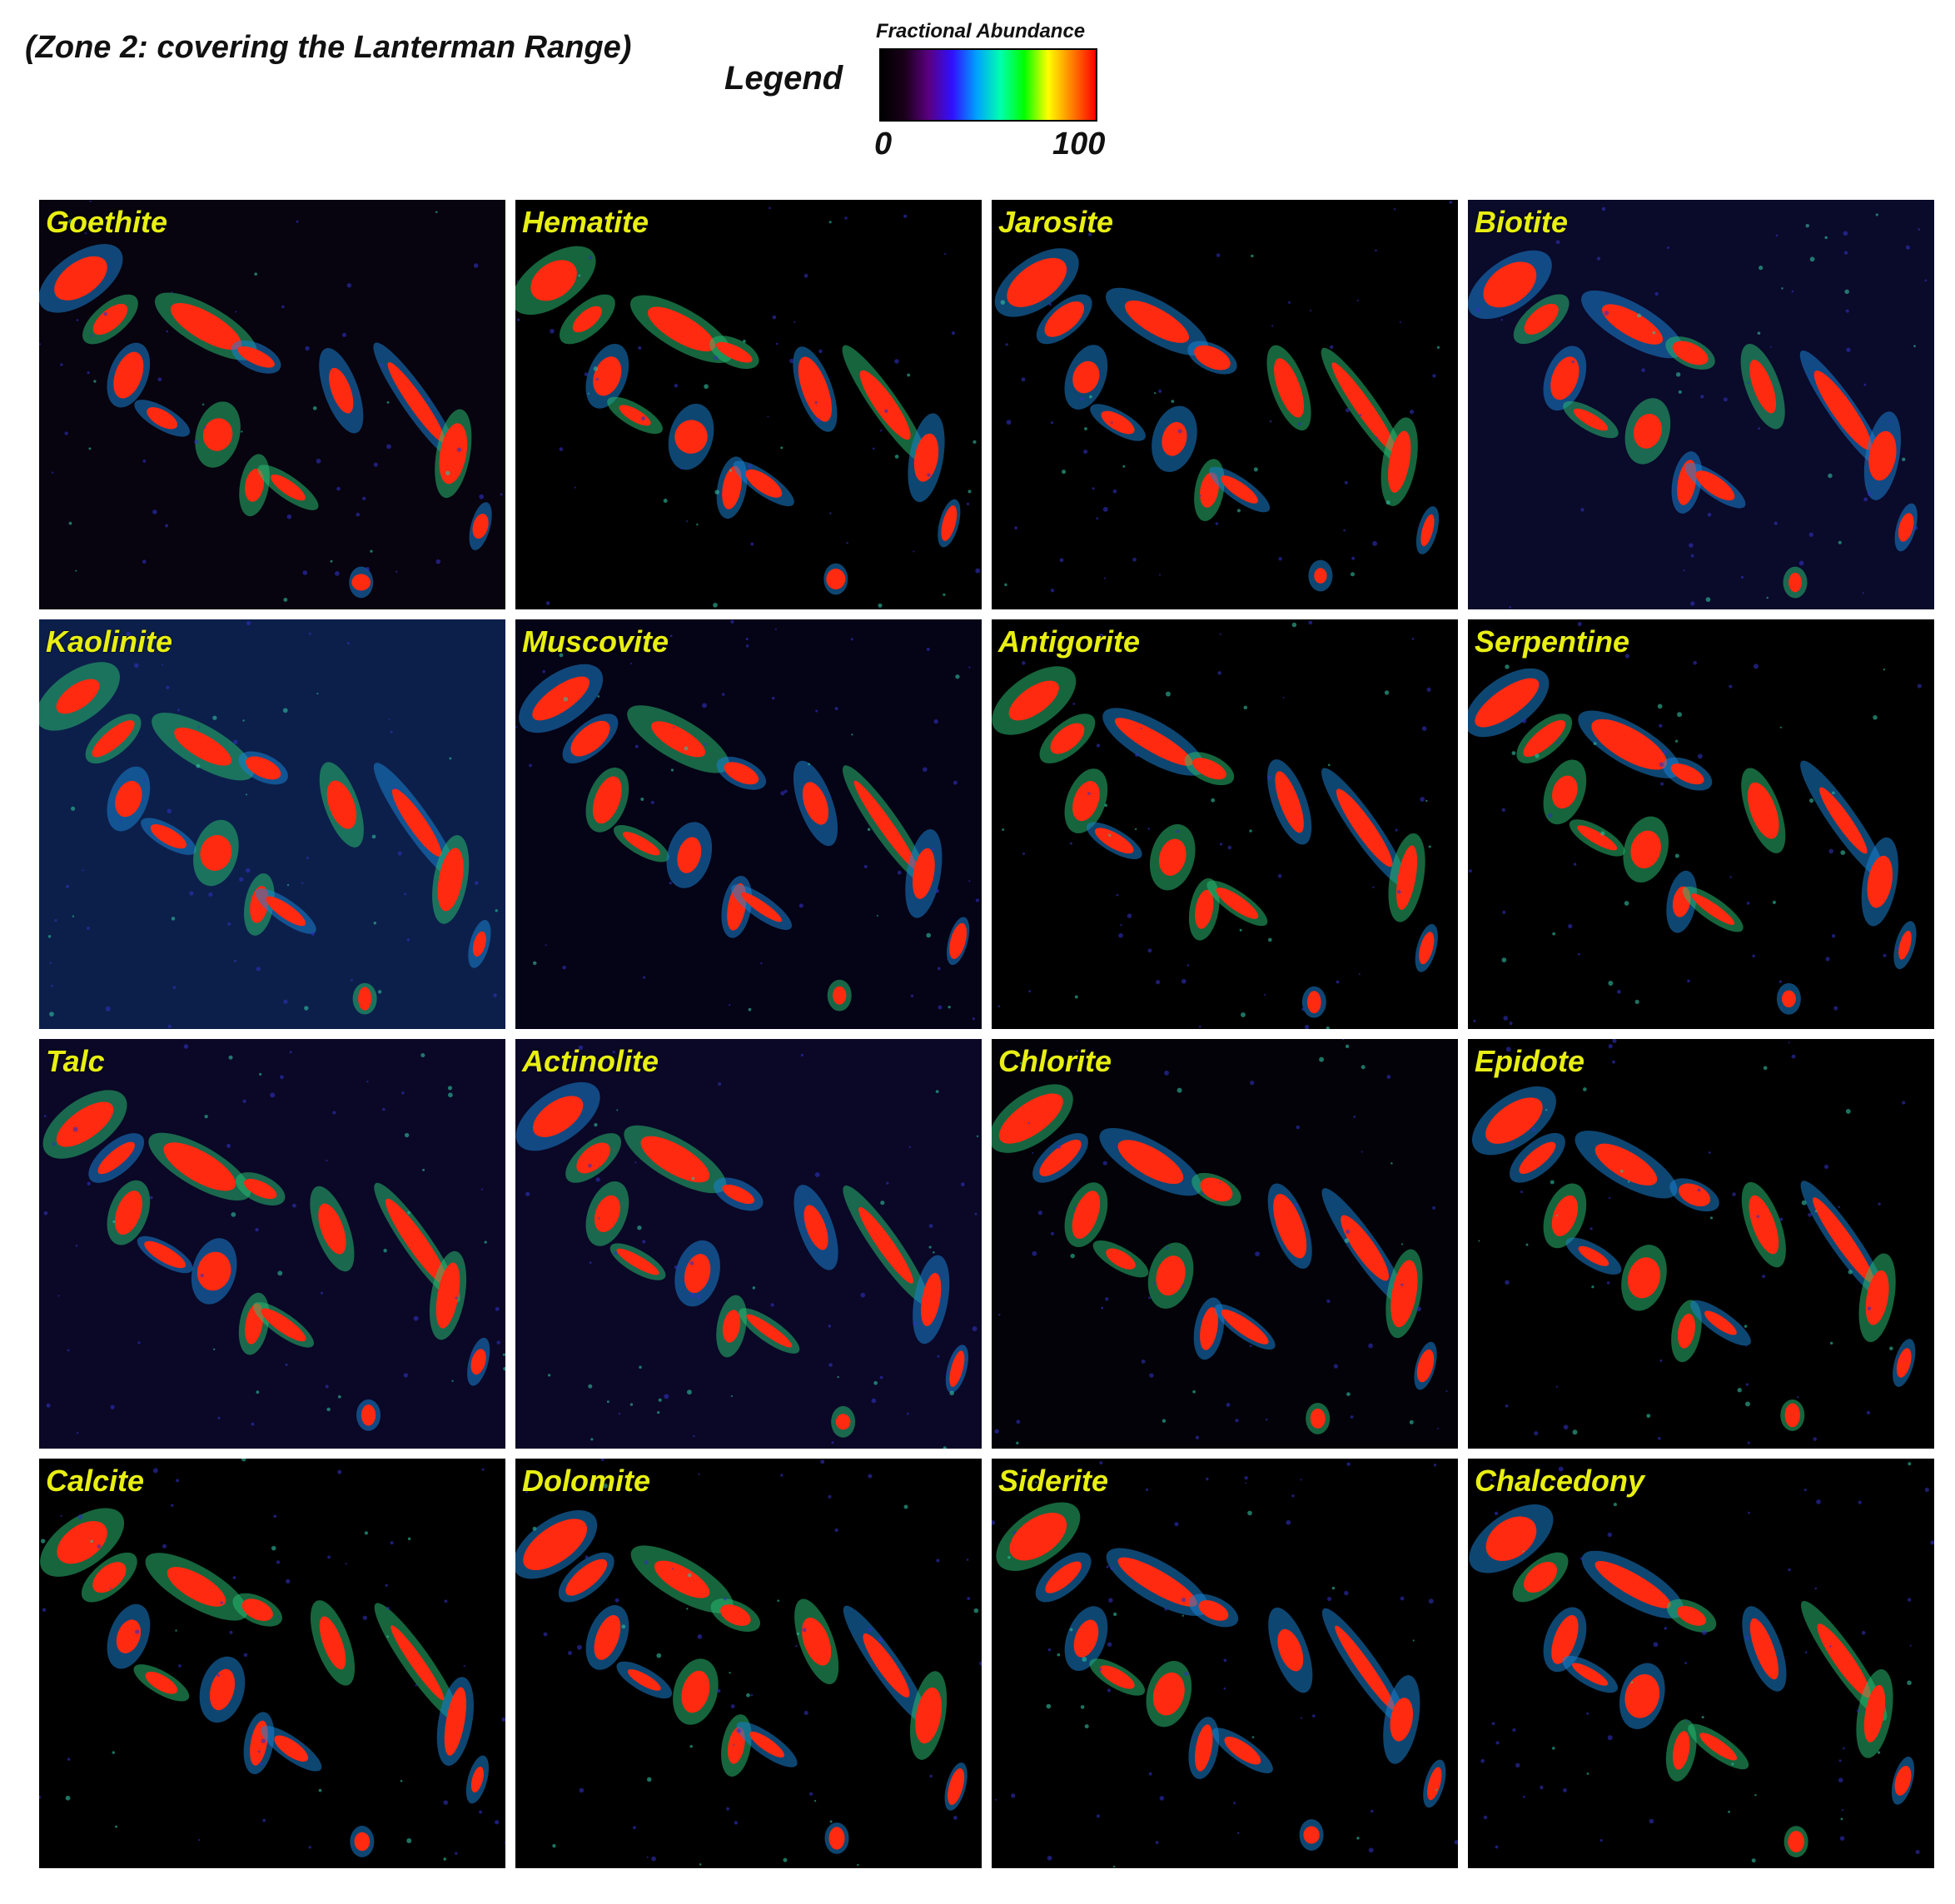  Describe the element at coordinates (1079, 144) in the screenshot. I see `legend-max-label: 100` at that location.